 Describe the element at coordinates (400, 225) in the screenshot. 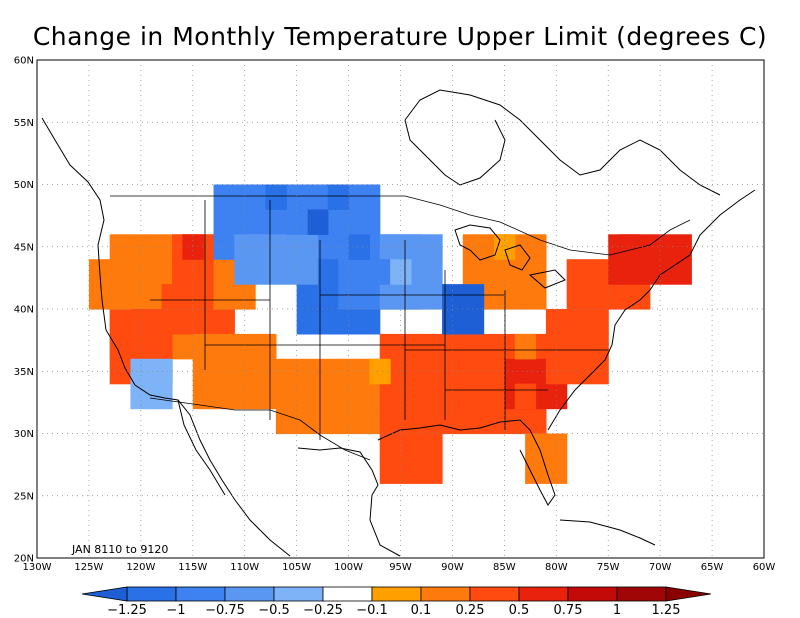

I see `us-canada-border` at that location.